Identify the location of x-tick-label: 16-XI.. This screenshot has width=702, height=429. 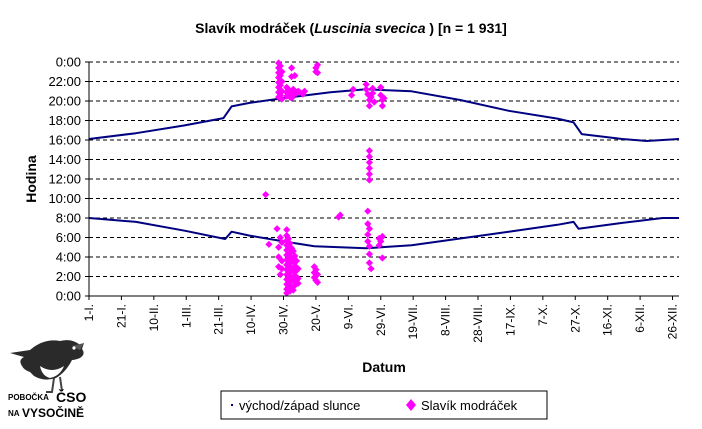
(608, 320).